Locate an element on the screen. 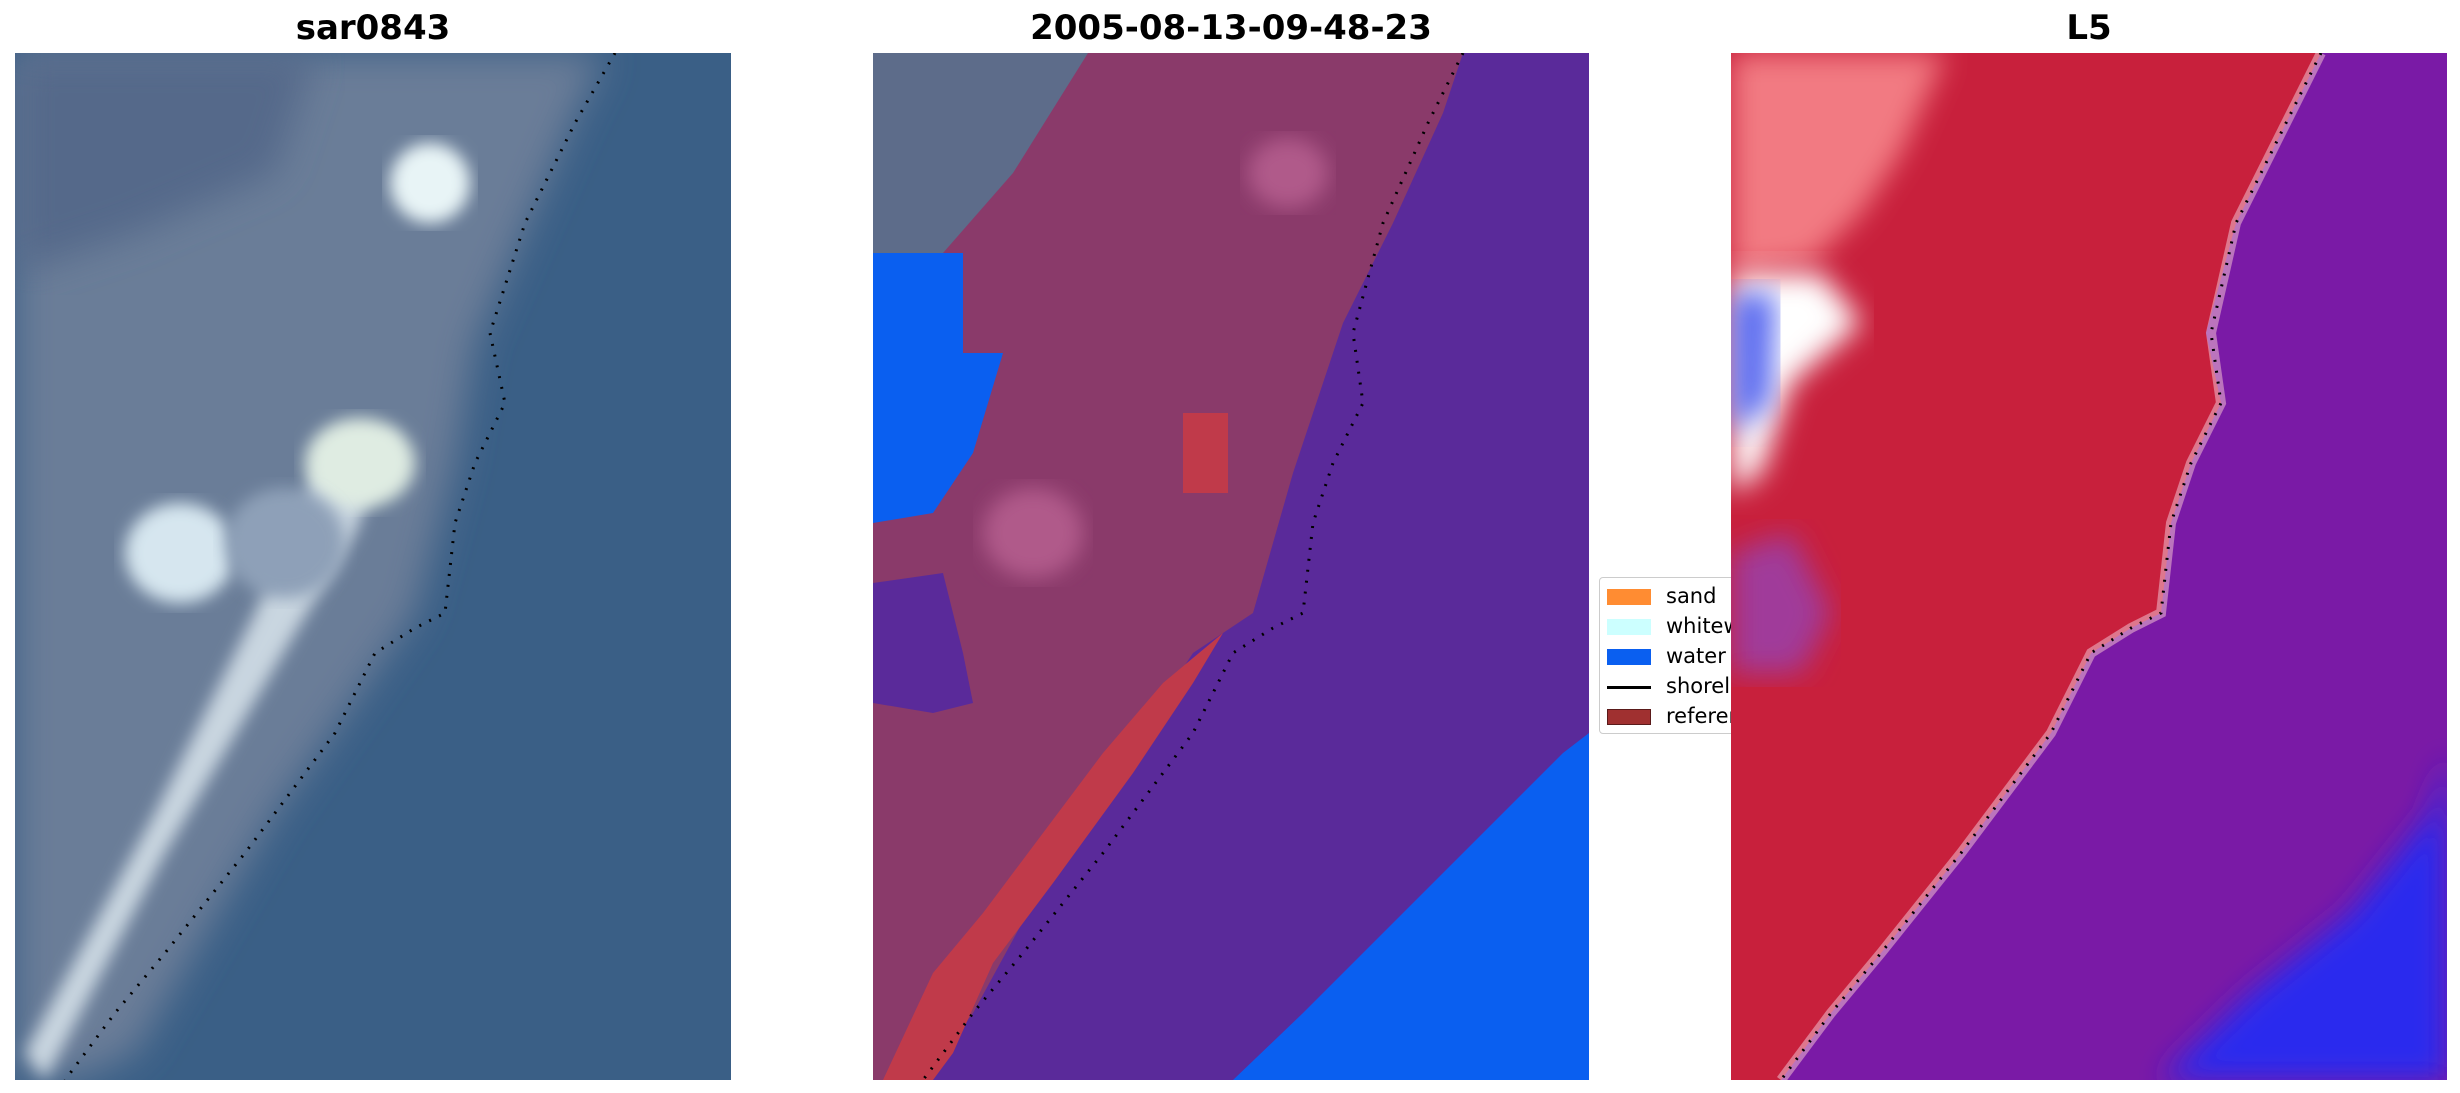 This screenshot has height=1093, width=2460. legend-line-shoreline is located at coordinates (1629, 687).